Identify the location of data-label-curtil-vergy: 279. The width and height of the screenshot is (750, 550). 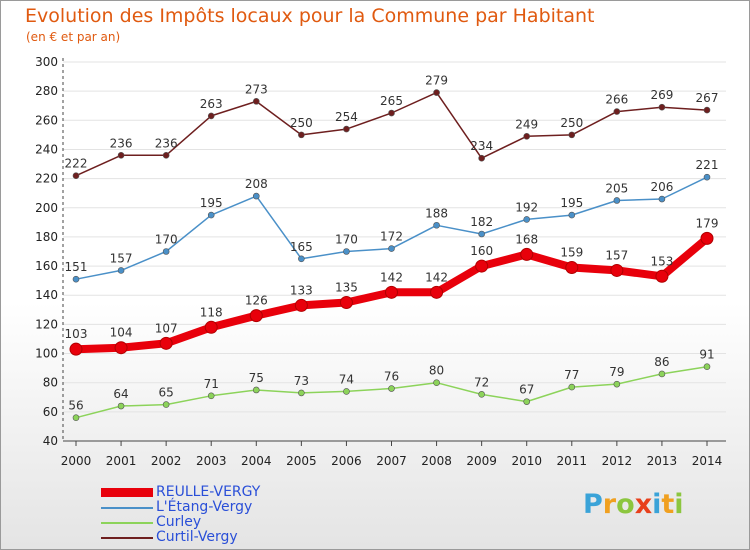
(436, 81).